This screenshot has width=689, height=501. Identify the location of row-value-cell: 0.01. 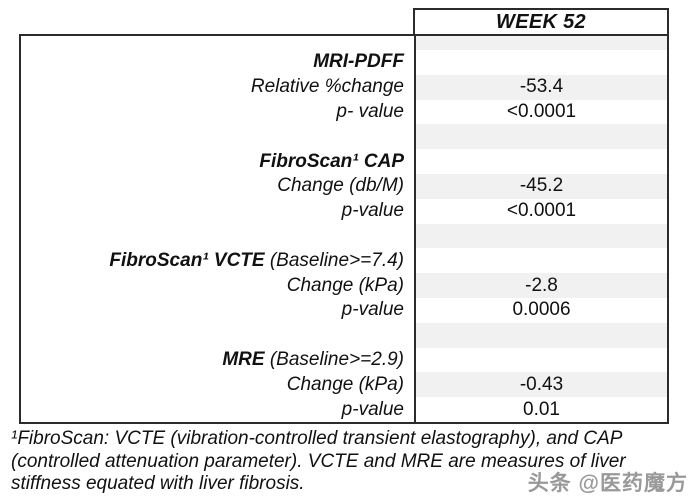
(540, 409).